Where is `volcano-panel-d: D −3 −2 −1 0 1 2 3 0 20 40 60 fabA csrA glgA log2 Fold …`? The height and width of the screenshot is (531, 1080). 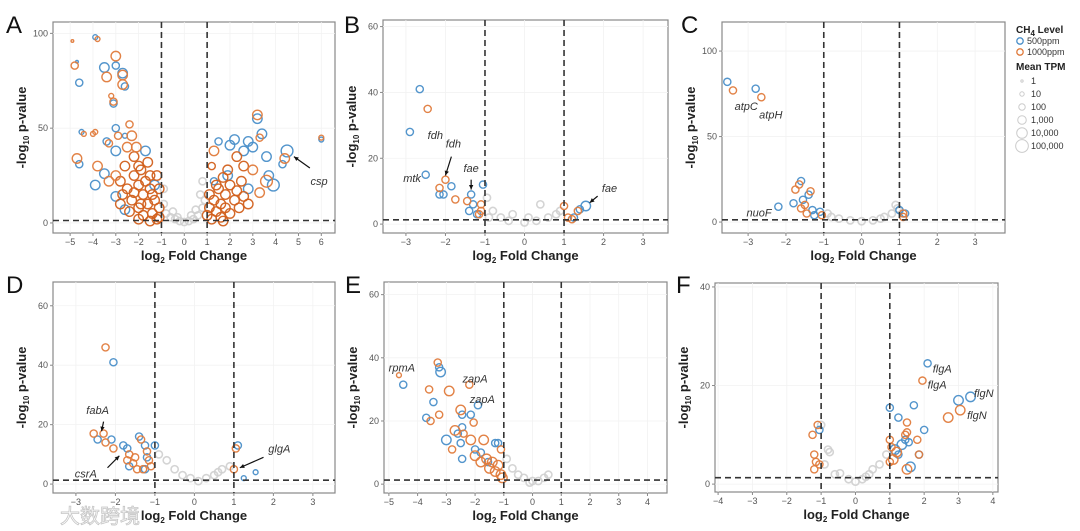
volcano-panel-d: D −3 −2 −1 0 1 2 3 0 20 40 60 fabA csrA glgA log2 Fold … is located at coordinates (171, 398).